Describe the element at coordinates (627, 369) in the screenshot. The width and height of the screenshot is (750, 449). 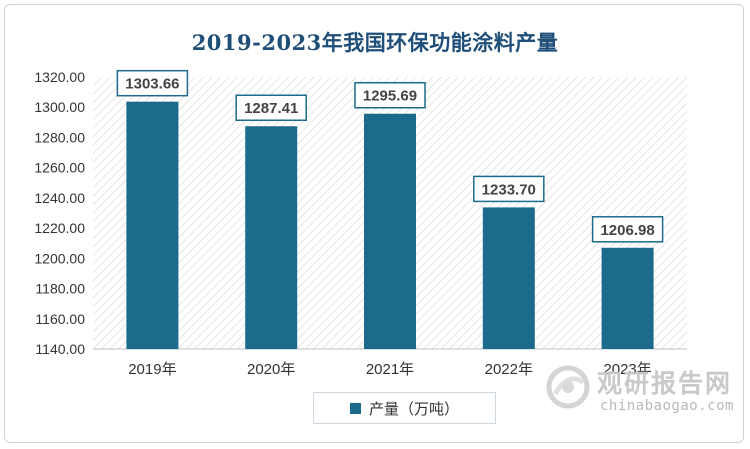
I see `x-tick-label: 2023年` at that location.